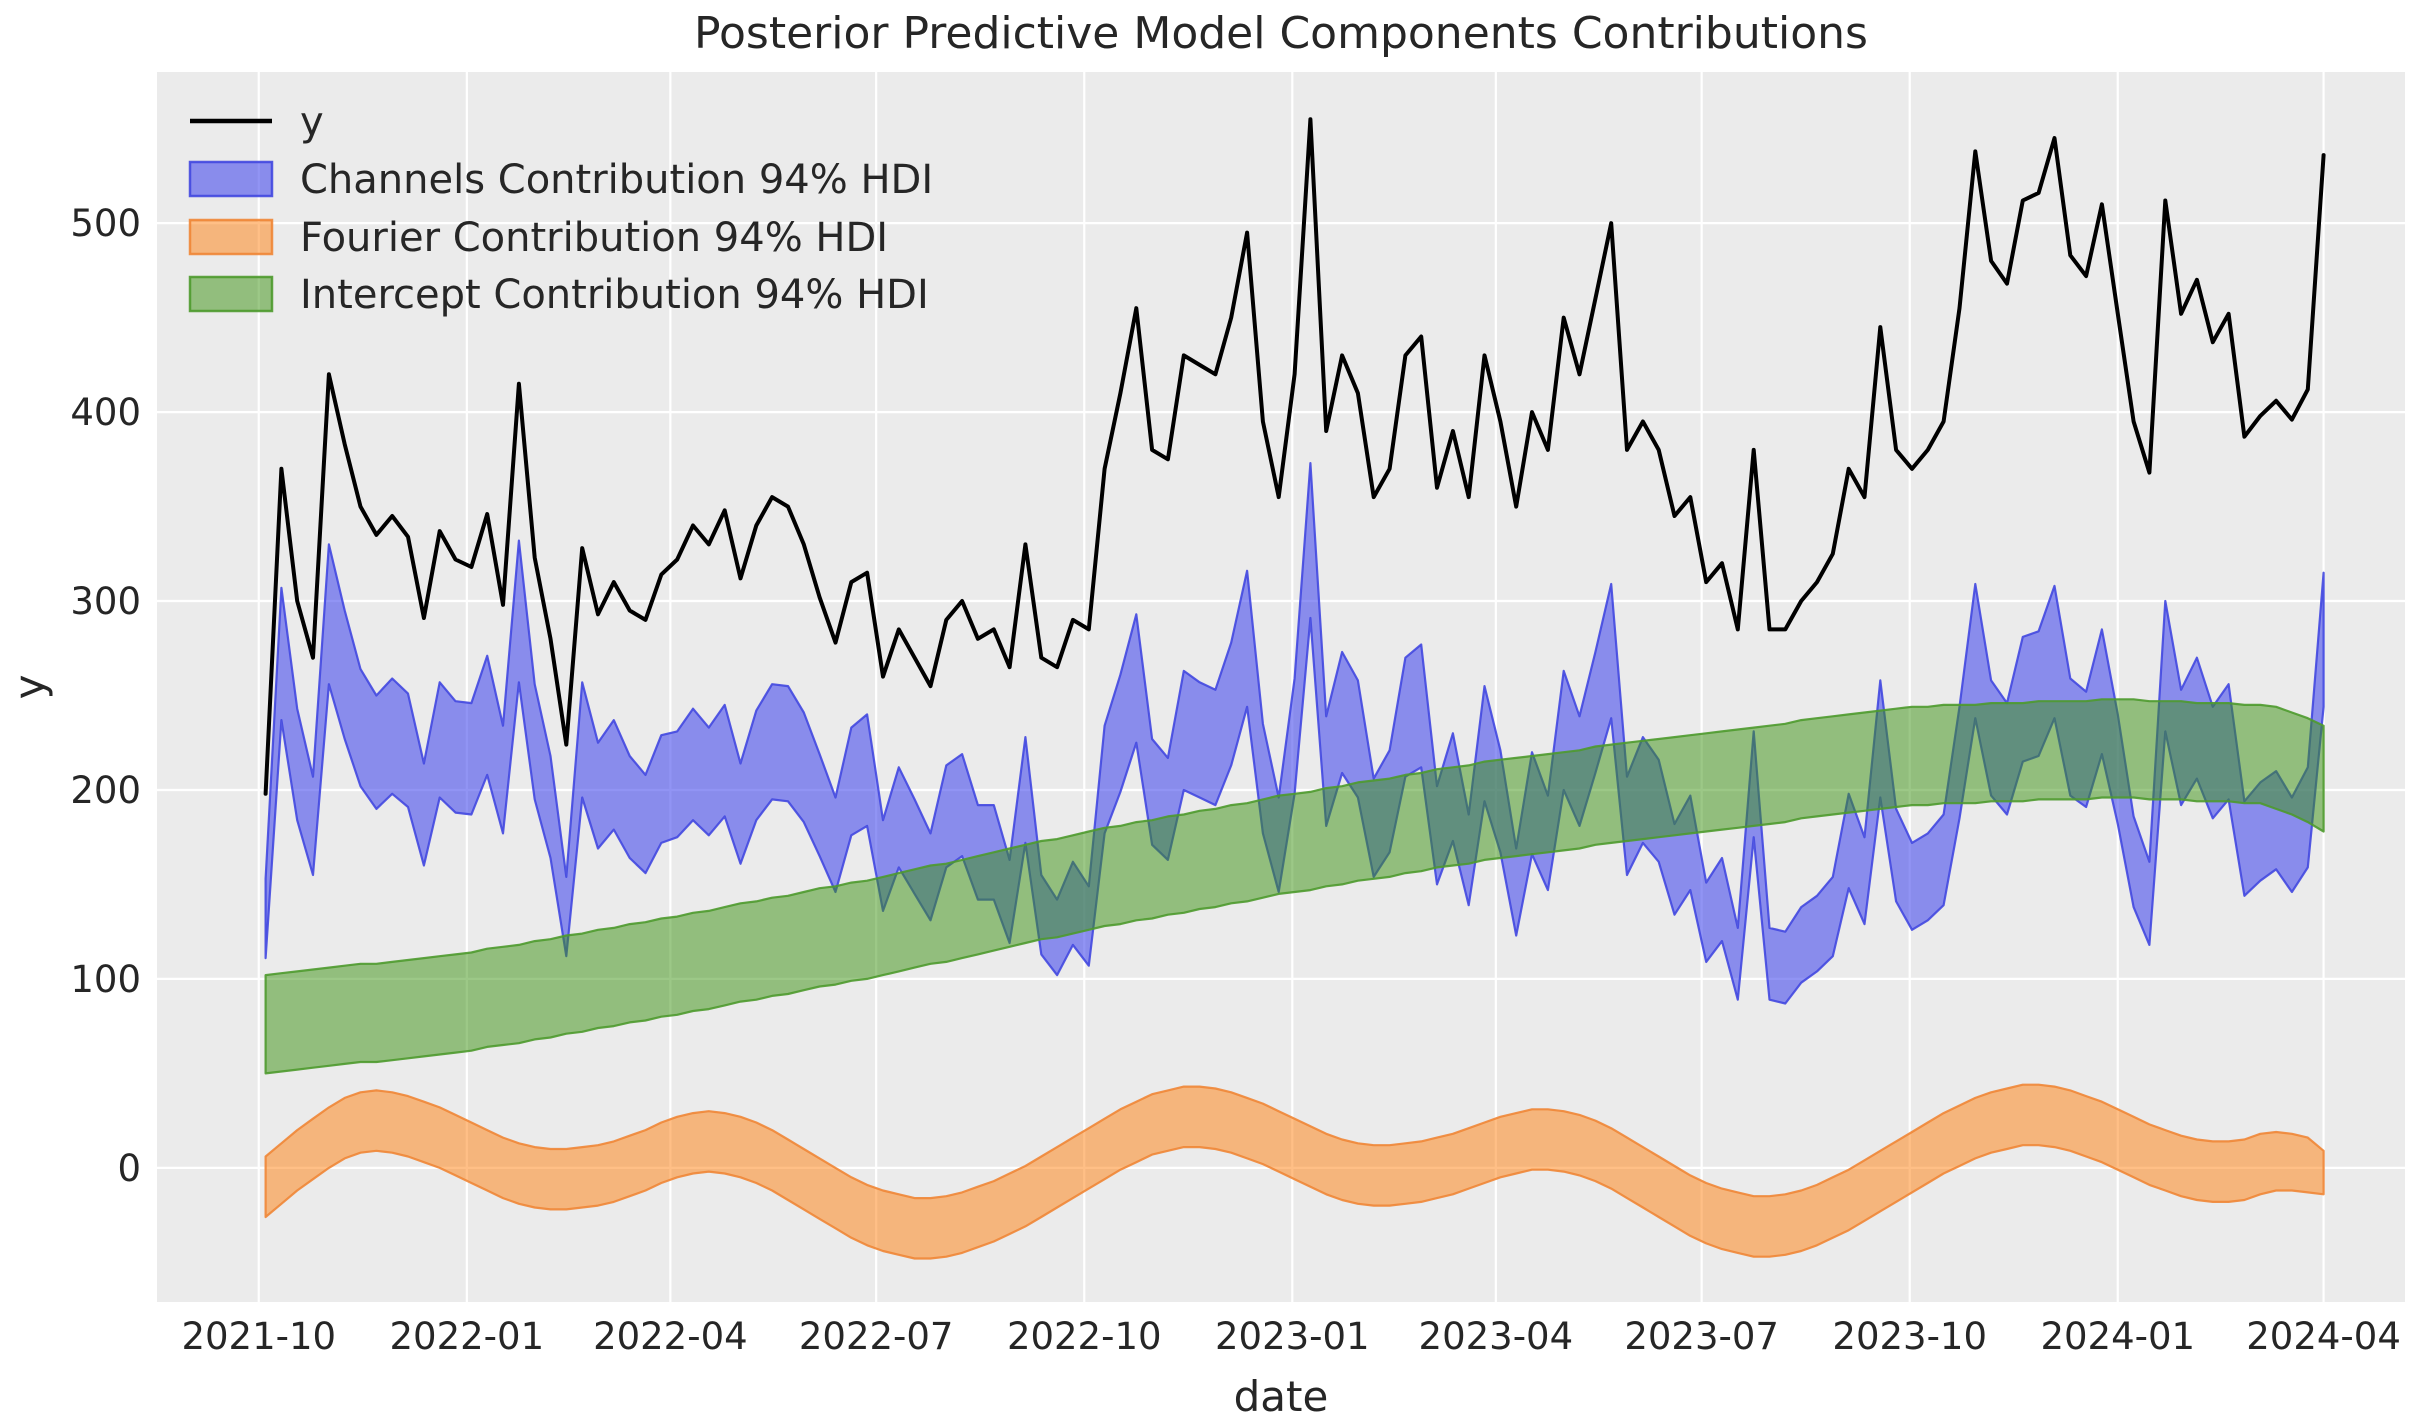 Image resolution: width=2423 pixels, height=1423 pixels. Describe the element at coordinates (105, 601) in the screenshot. I see `y-tick-label: 300` at that location.